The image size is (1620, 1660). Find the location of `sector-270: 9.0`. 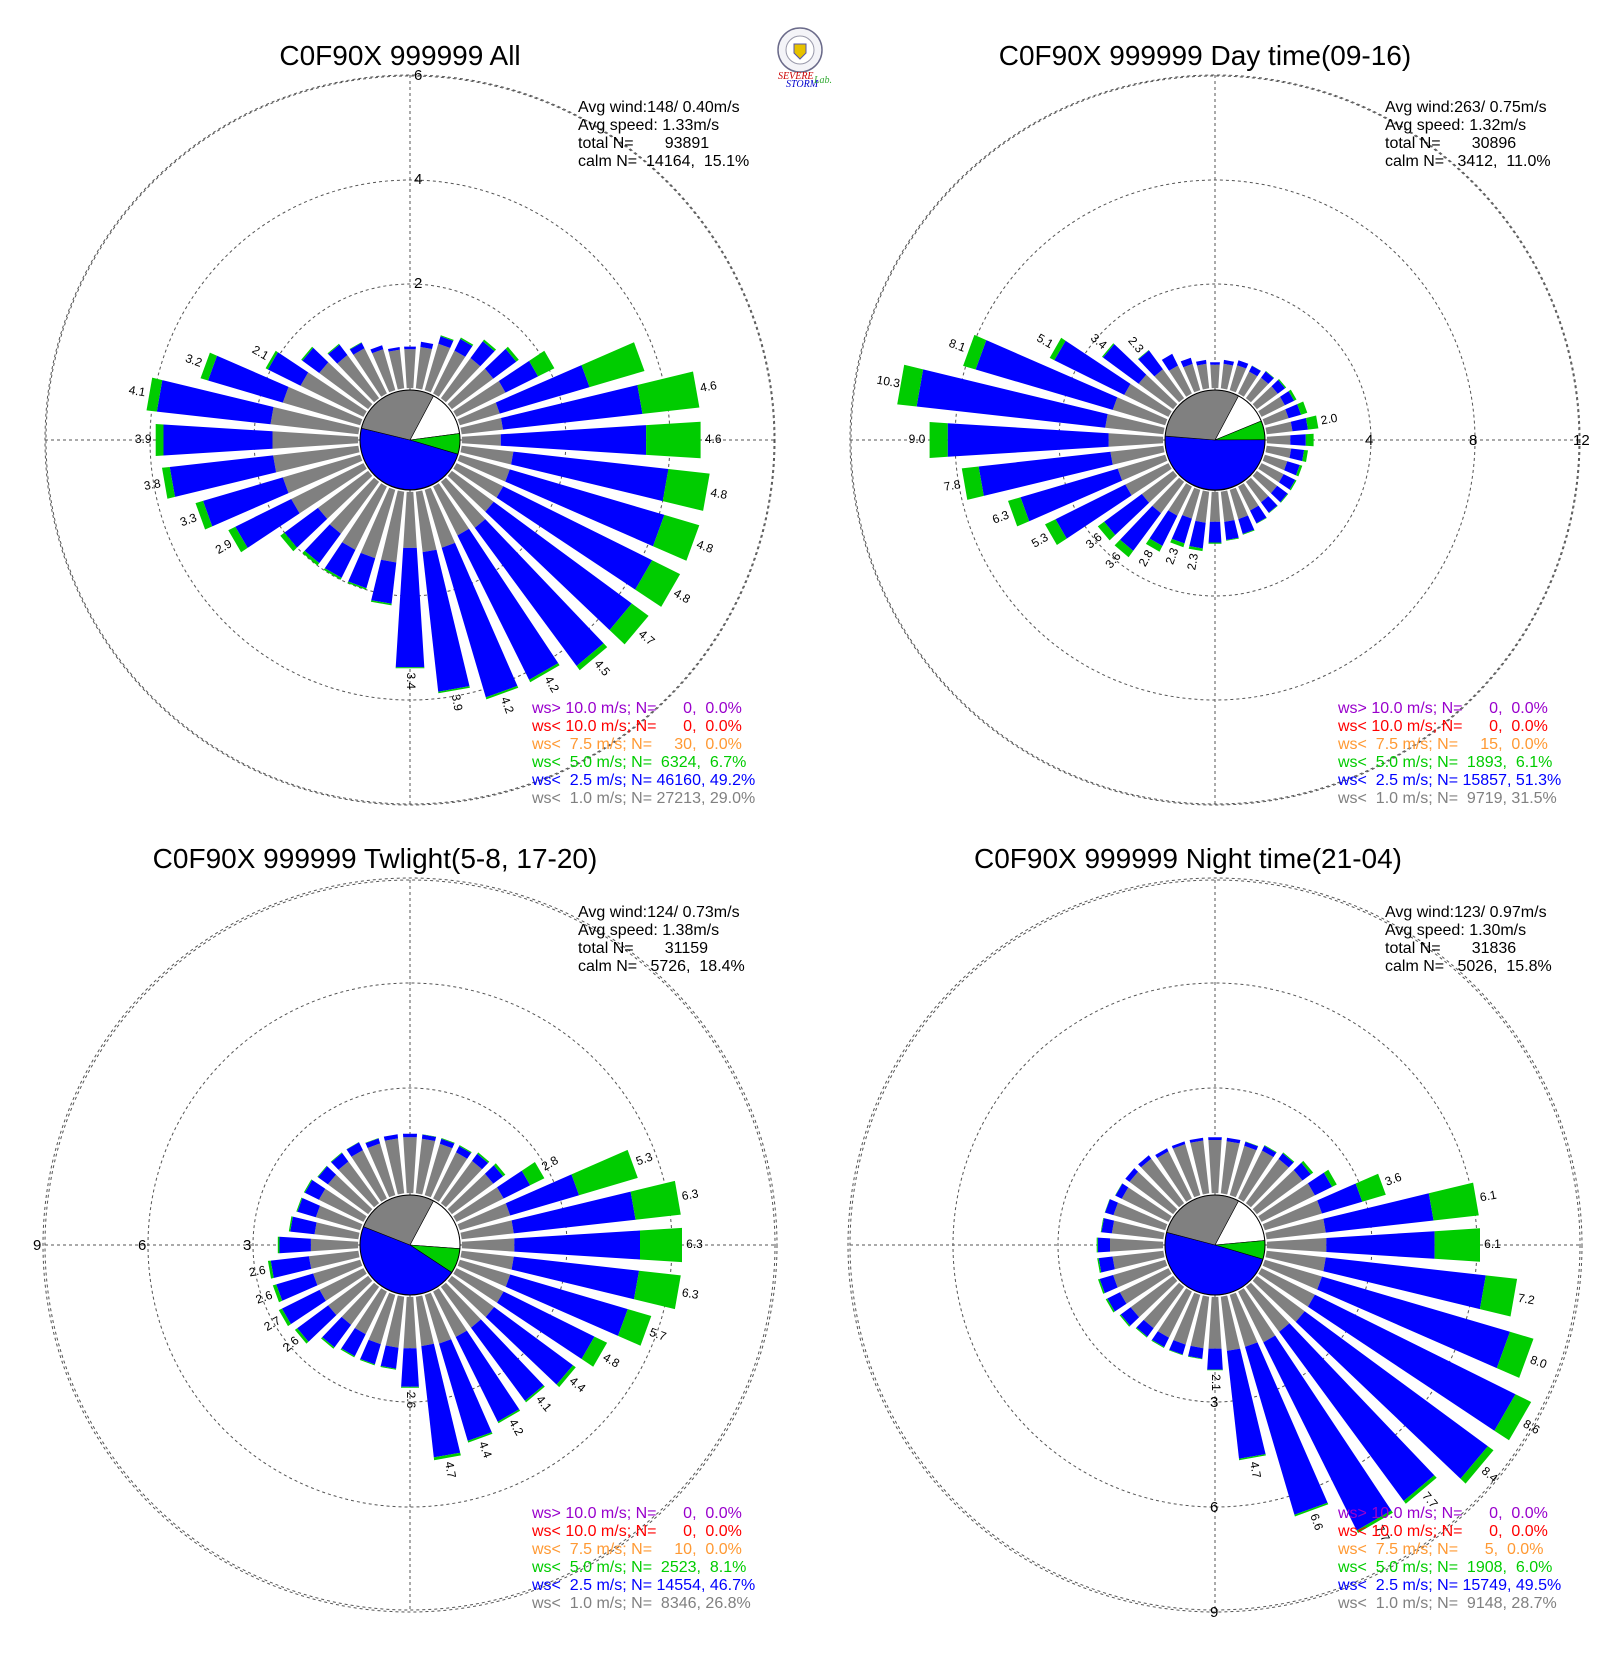

sector-270: 9.0 is located at coordinates (1036, 440).